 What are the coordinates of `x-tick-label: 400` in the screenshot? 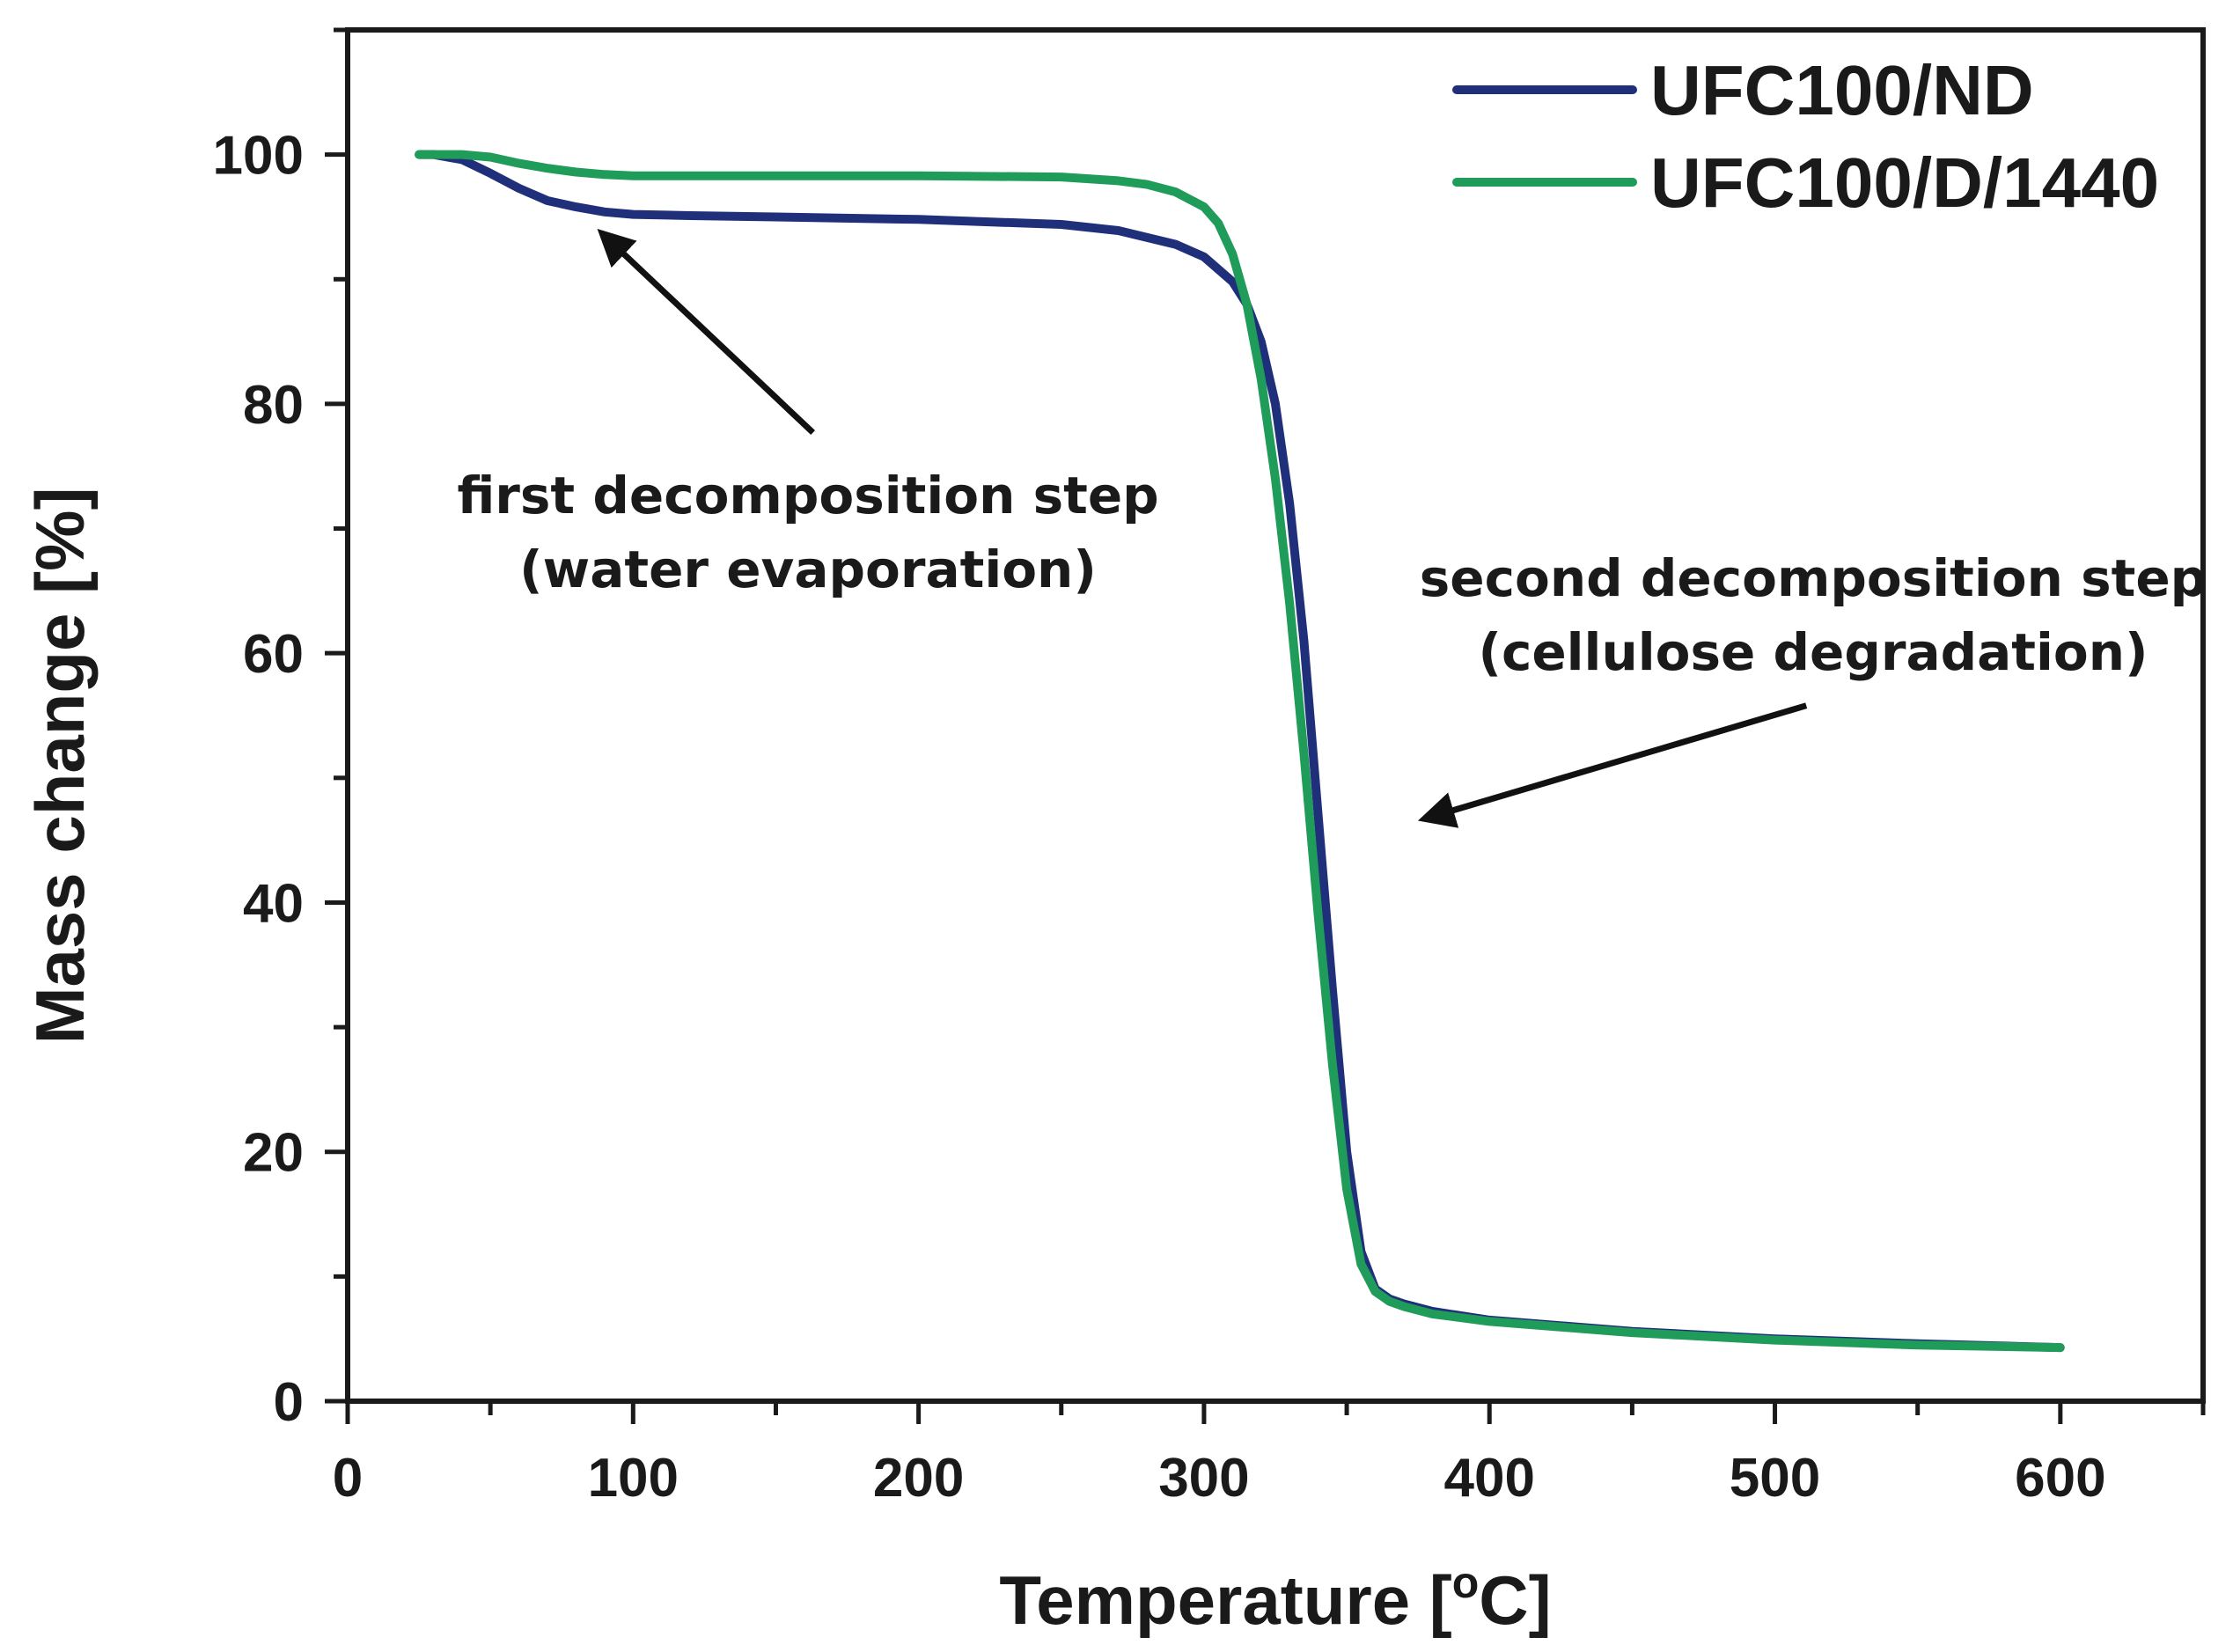 It's located at (1490, 1478).